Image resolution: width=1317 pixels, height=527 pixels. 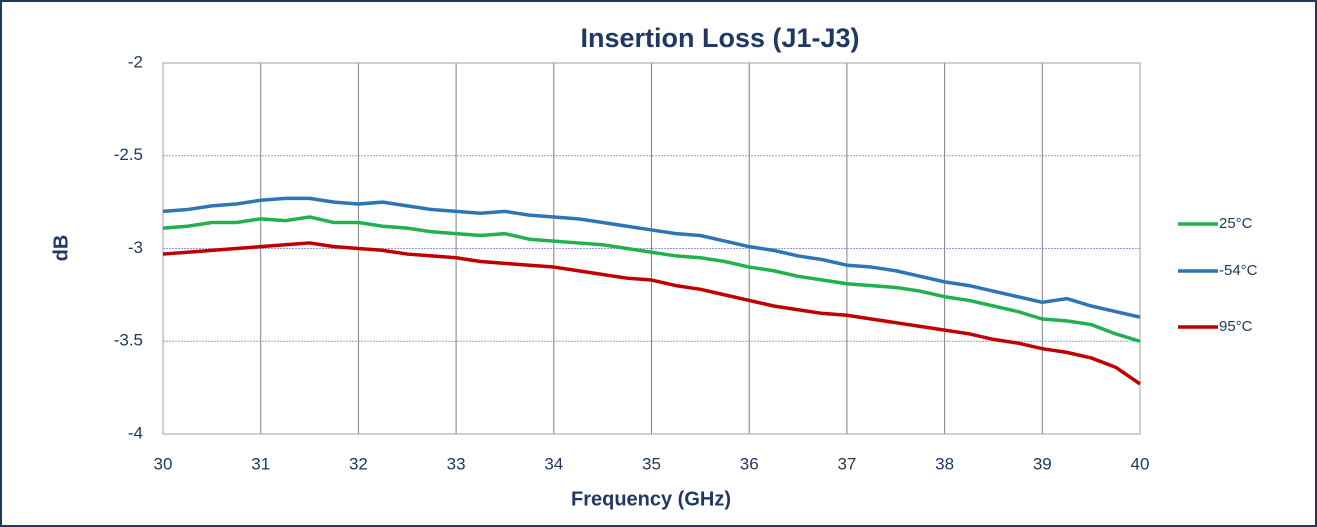 I want to click on x-tick-label: 40, so click(x=1140, y=463).